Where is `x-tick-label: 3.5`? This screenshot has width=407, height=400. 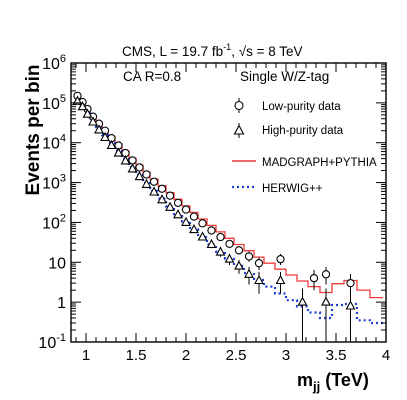 x-tick-label: 3.5 is located at coordinates (336, 355).